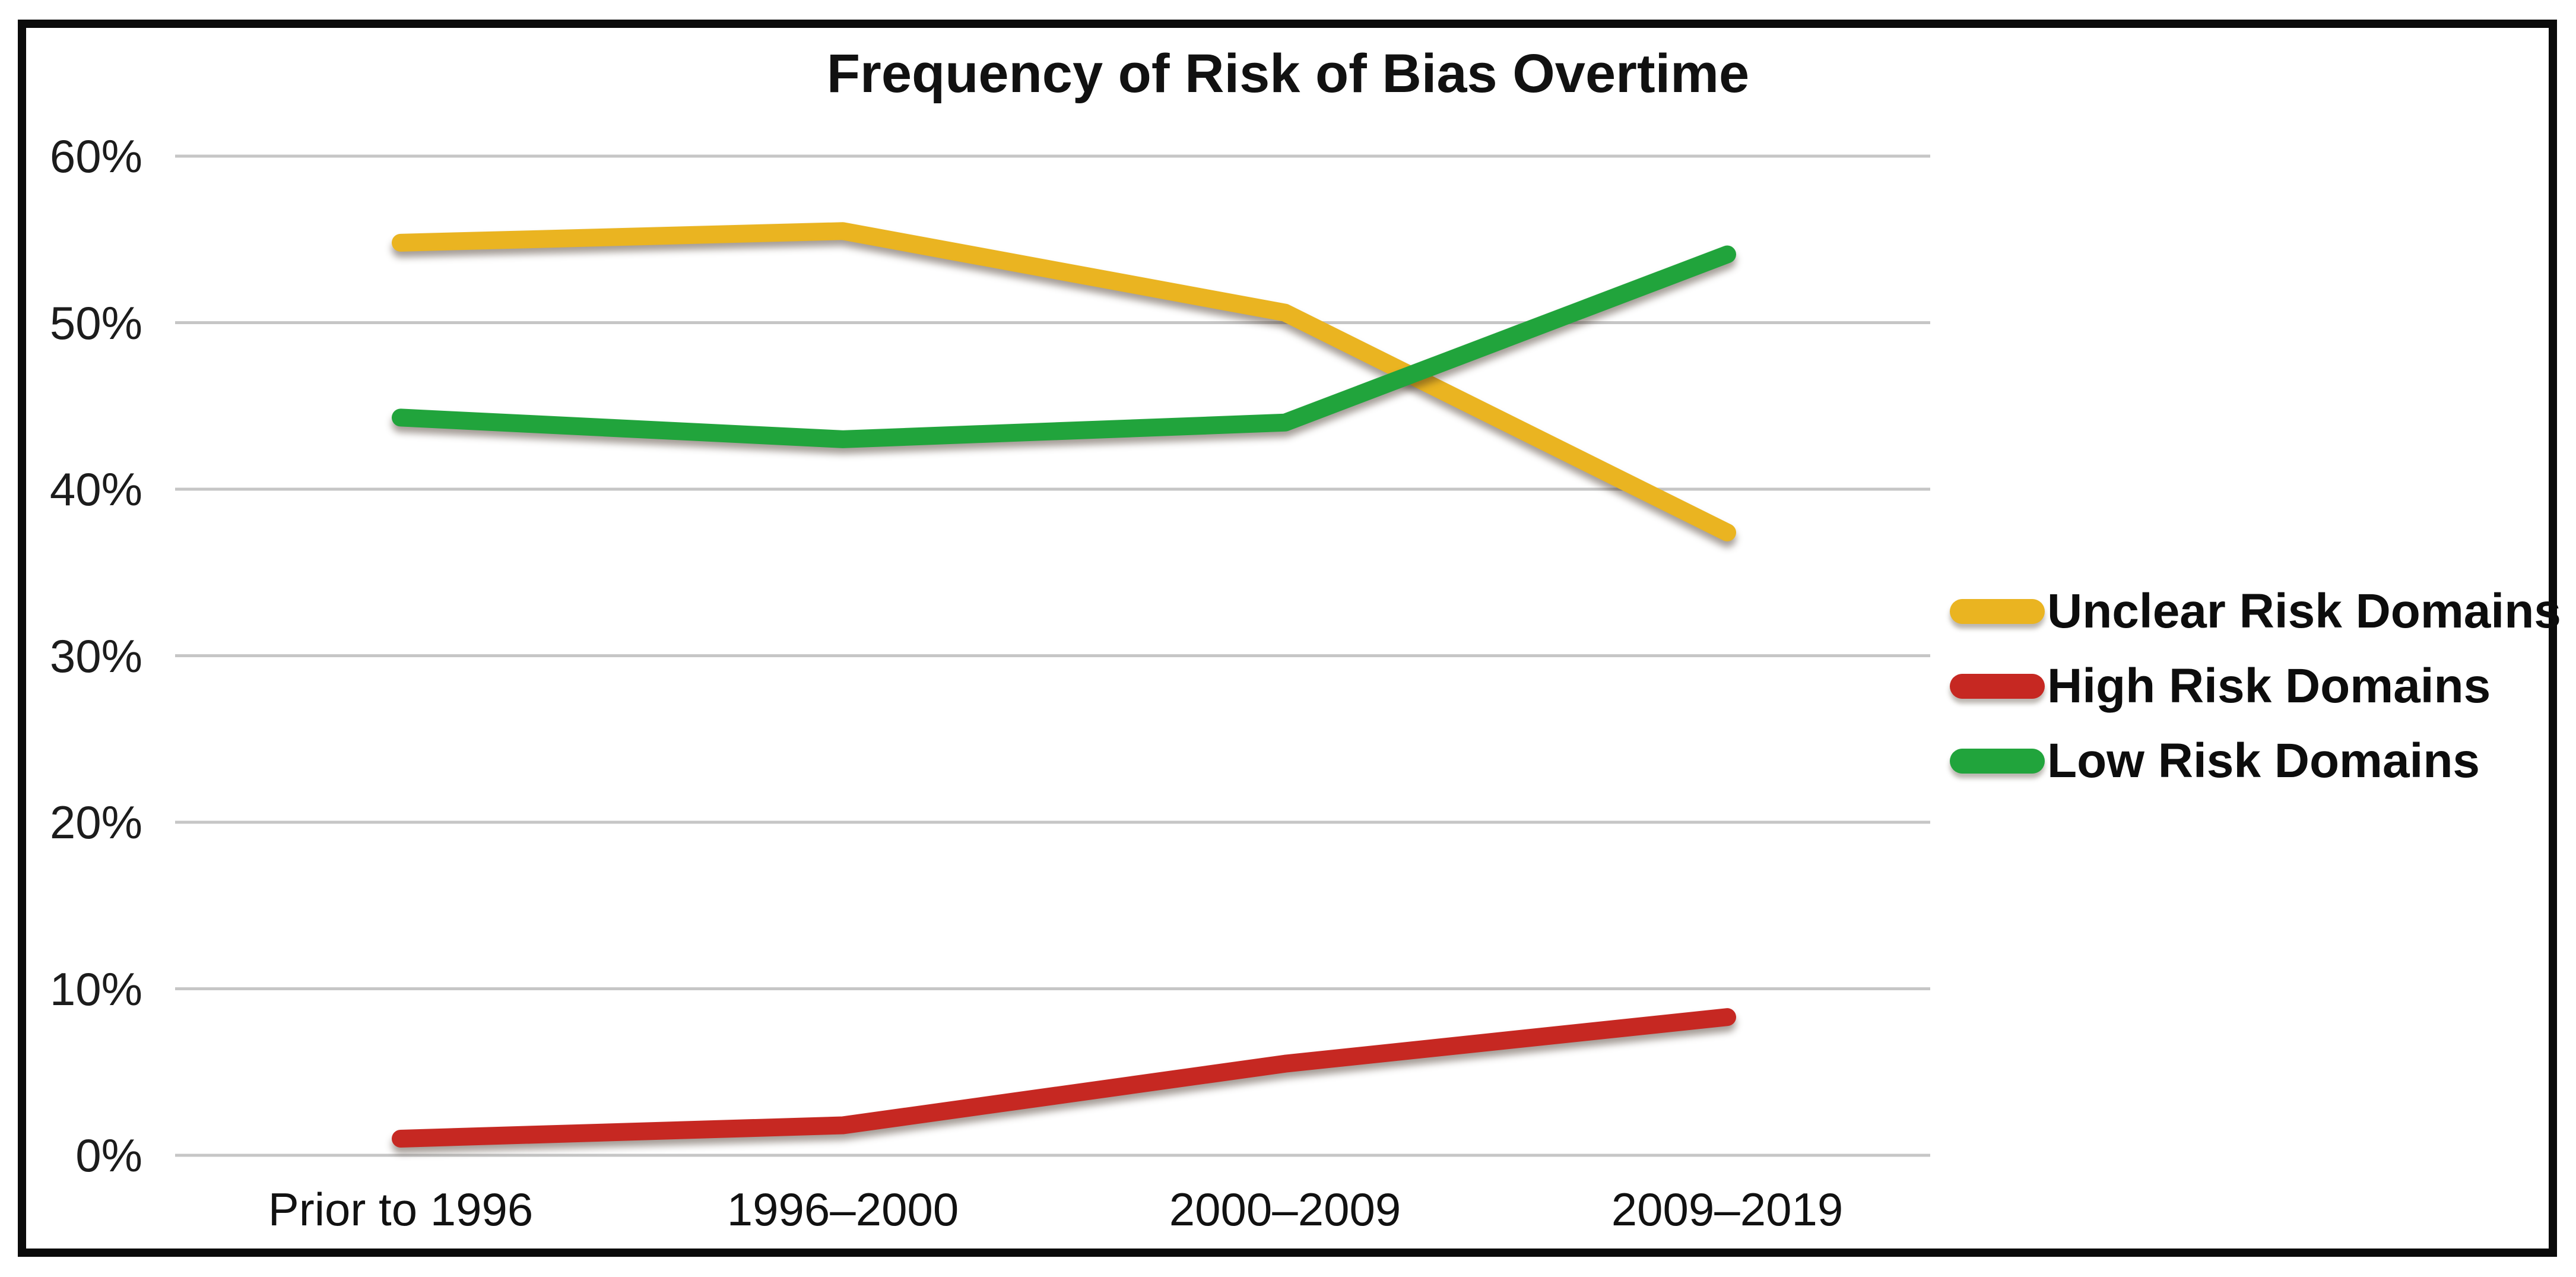  Describe the element at coordinates (2263, 761) in the screenshot. I see `legend-label-low-risk: Low Risk Domains` at that location.